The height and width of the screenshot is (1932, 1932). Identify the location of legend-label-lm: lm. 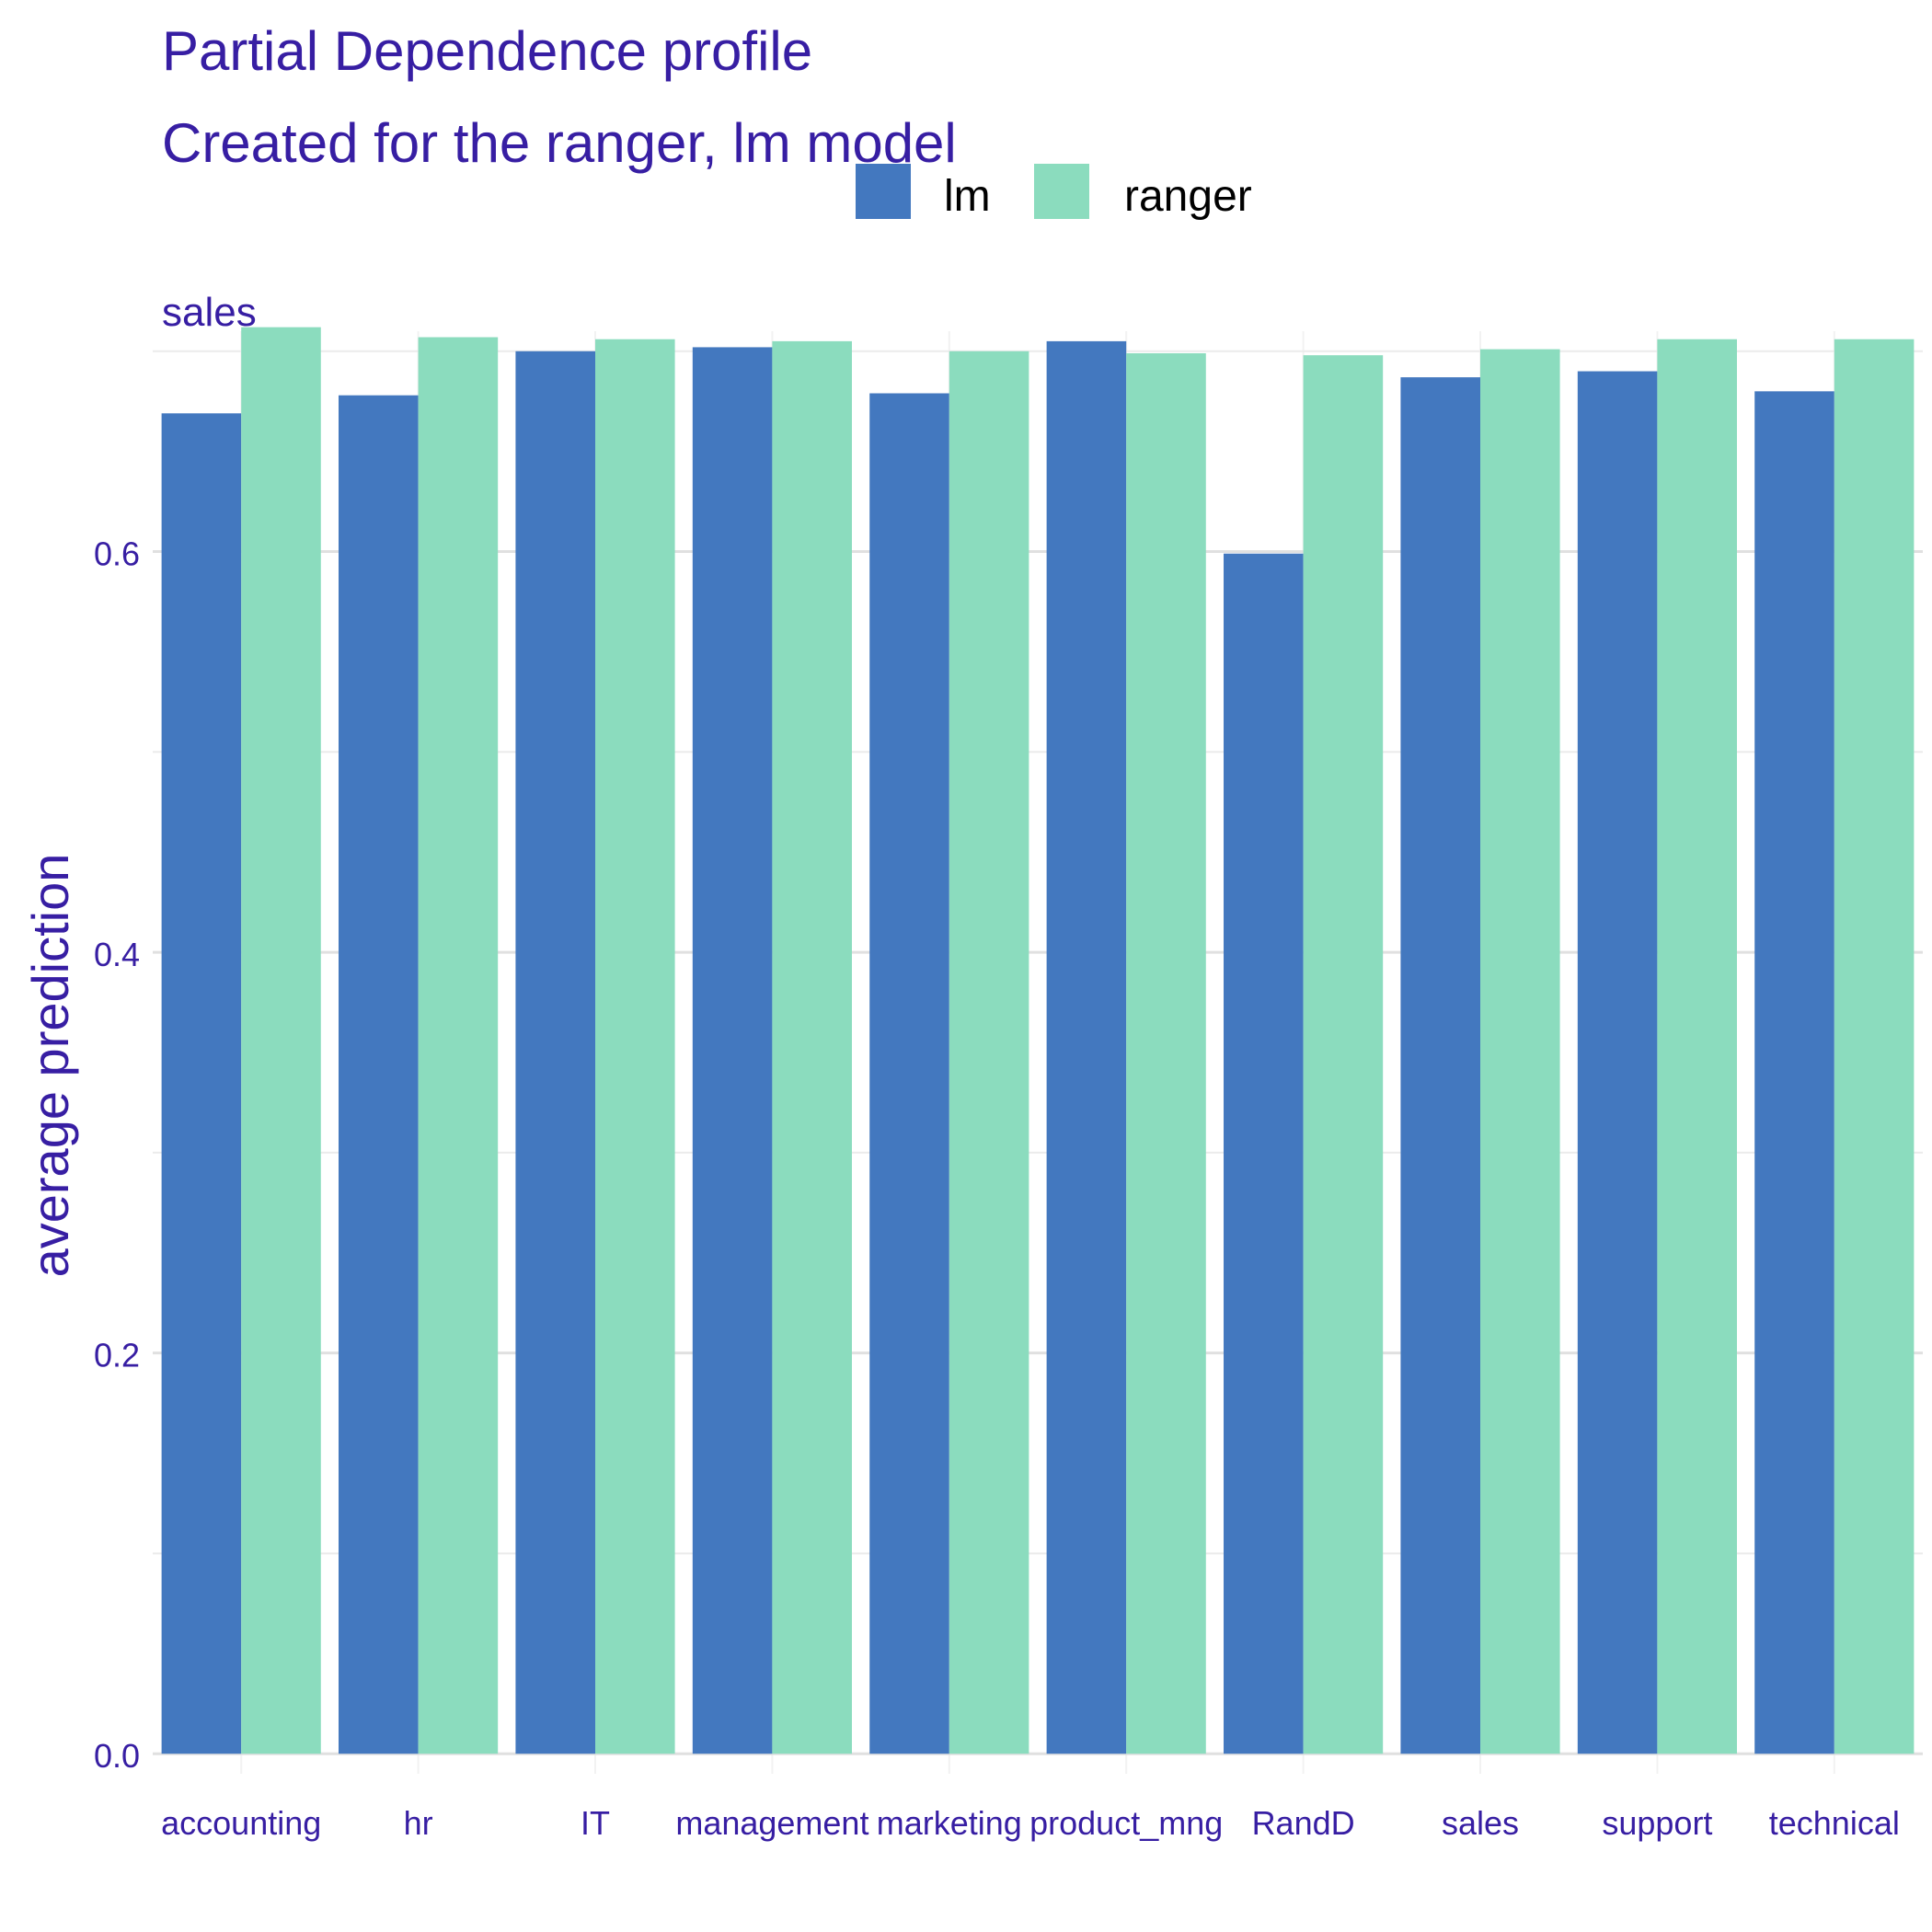
(968, 196).